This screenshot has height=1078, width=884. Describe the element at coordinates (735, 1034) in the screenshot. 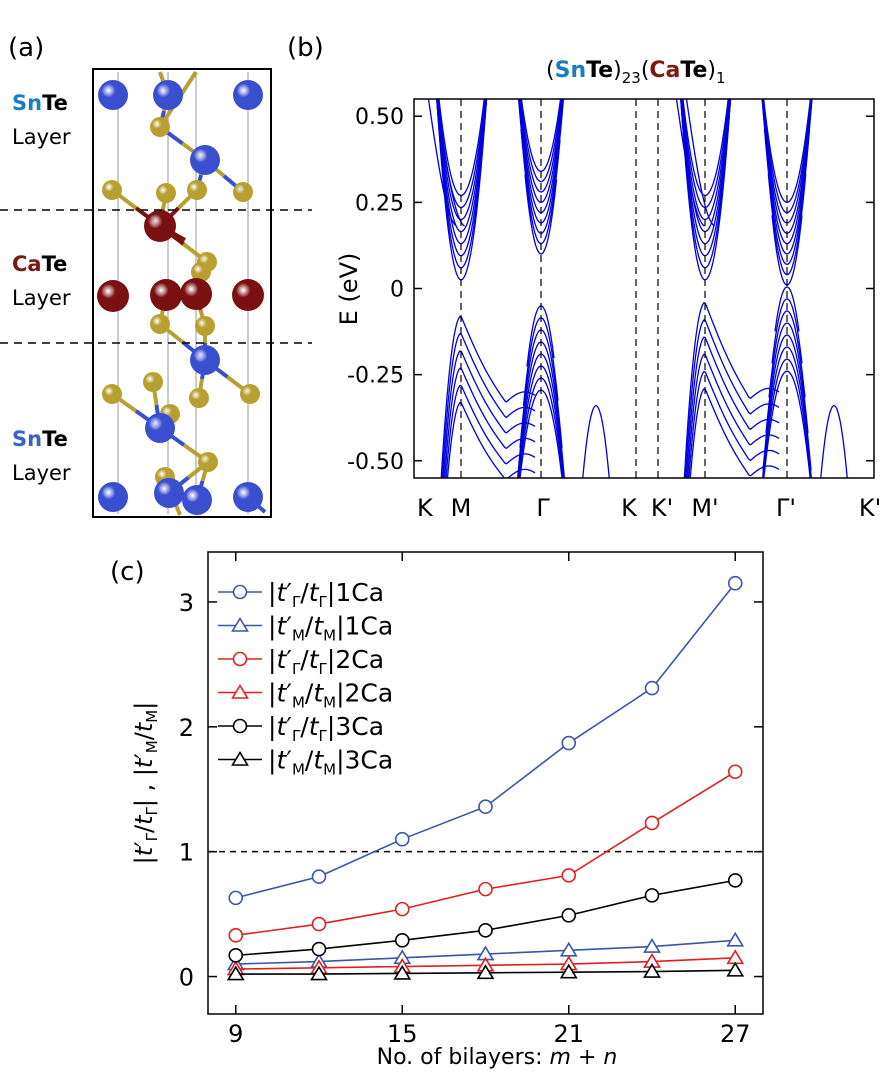

I see `ratio-x-tick-label: 27` at that location.